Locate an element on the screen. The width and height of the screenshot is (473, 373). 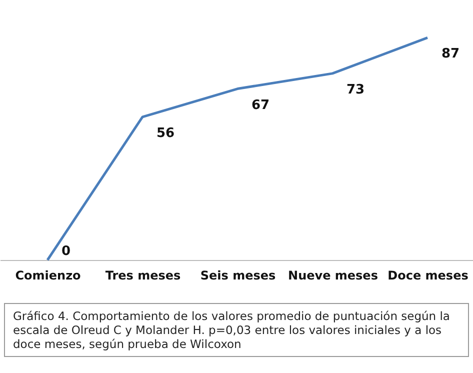
x-tick-label: Seis meses is located at coordinates (238, 275).